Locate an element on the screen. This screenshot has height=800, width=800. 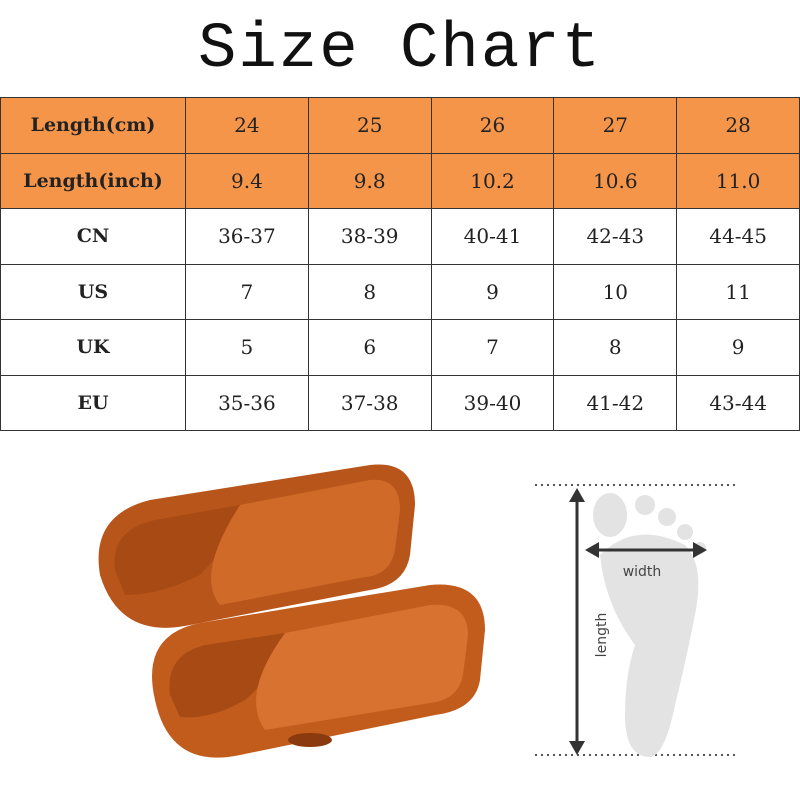
foot-measurement-diagram: width length is located at coordinates (635, 620).